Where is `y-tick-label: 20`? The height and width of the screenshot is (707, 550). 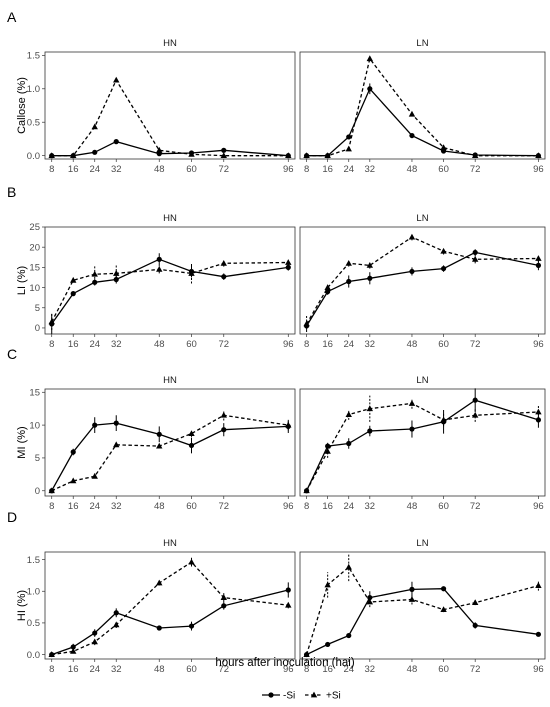 y-tick-label: 20 is located at coordinates (34, 247).